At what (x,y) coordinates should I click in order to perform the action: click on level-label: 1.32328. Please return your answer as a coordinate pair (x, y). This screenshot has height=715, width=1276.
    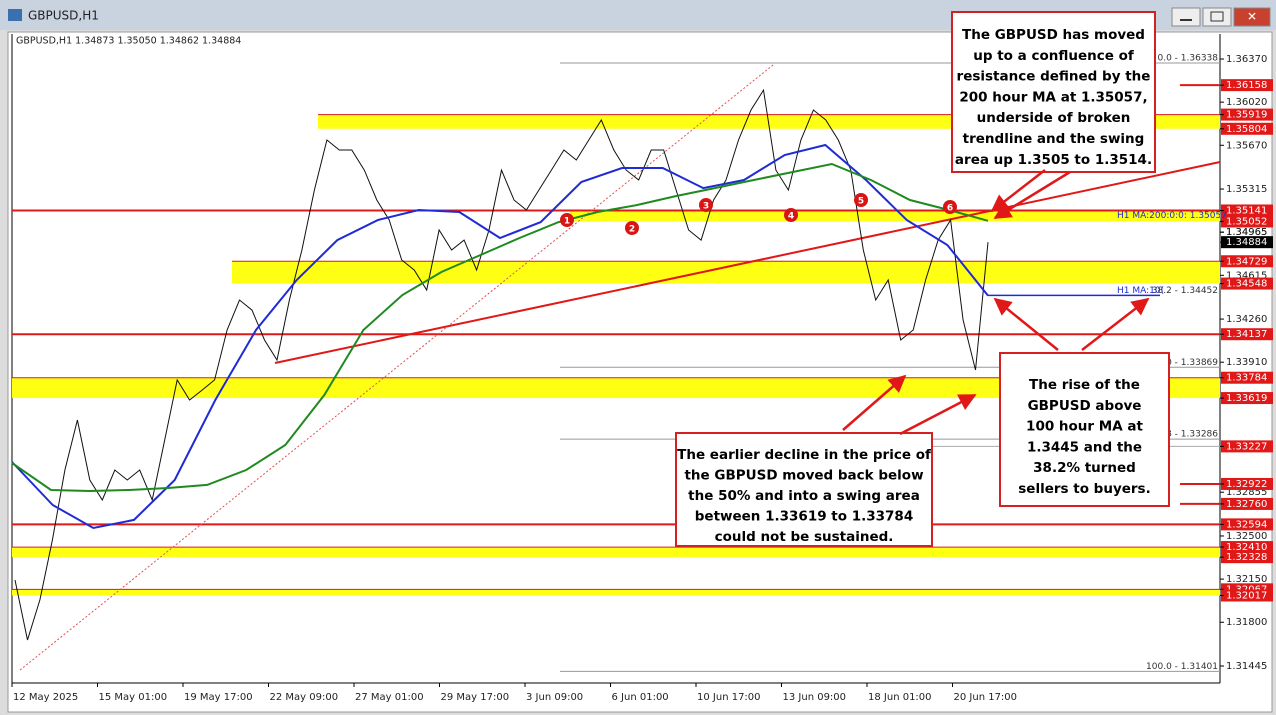
    Looking at the image, I should click on (1246, 557).